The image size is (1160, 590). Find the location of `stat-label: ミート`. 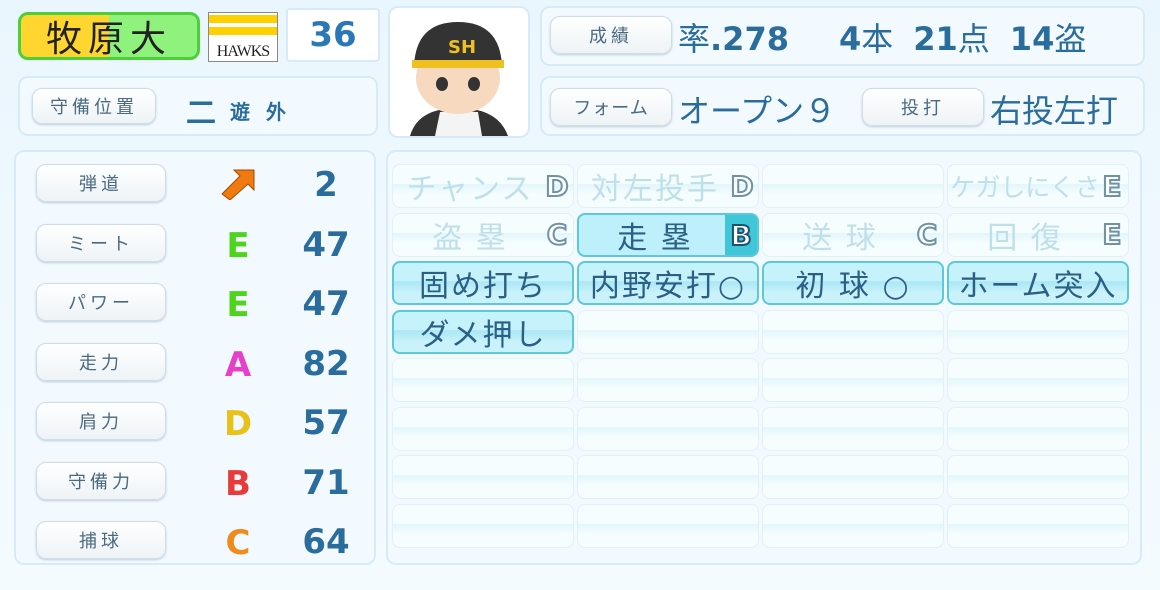

stat-label: ミート is located at coordinates (101, 242).